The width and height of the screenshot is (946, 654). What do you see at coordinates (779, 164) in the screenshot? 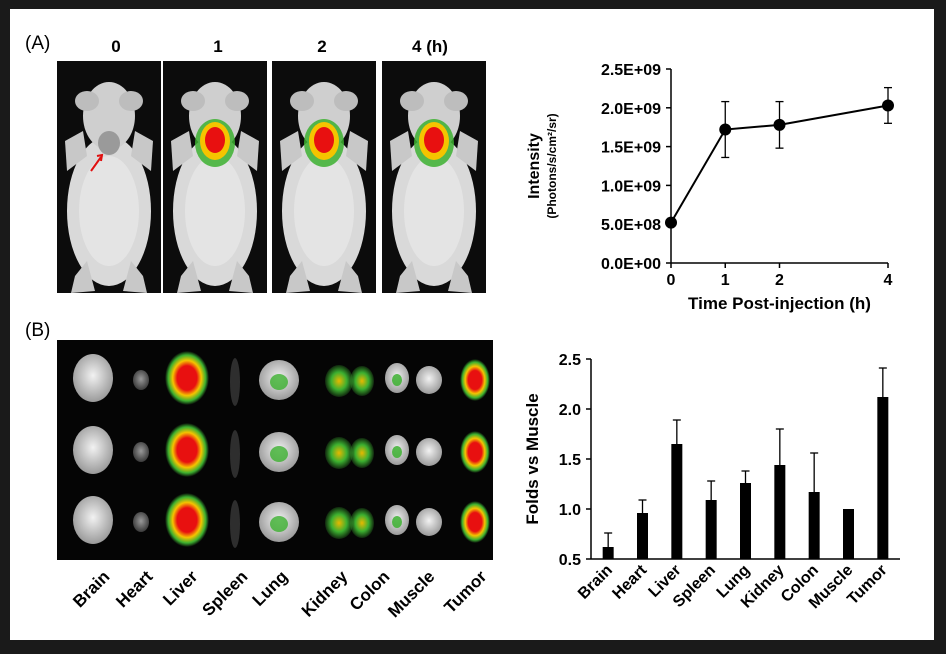
I see `series-line` at bounding box center [779, 164].